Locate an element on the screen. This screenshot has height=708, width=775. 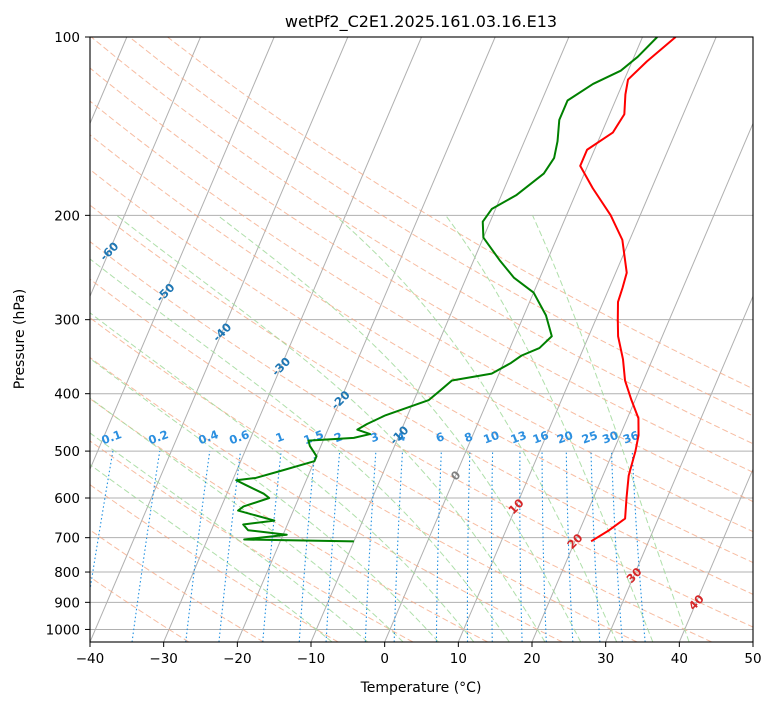
mixing-ratio-label: 16 is located at coordinates (541, 437).